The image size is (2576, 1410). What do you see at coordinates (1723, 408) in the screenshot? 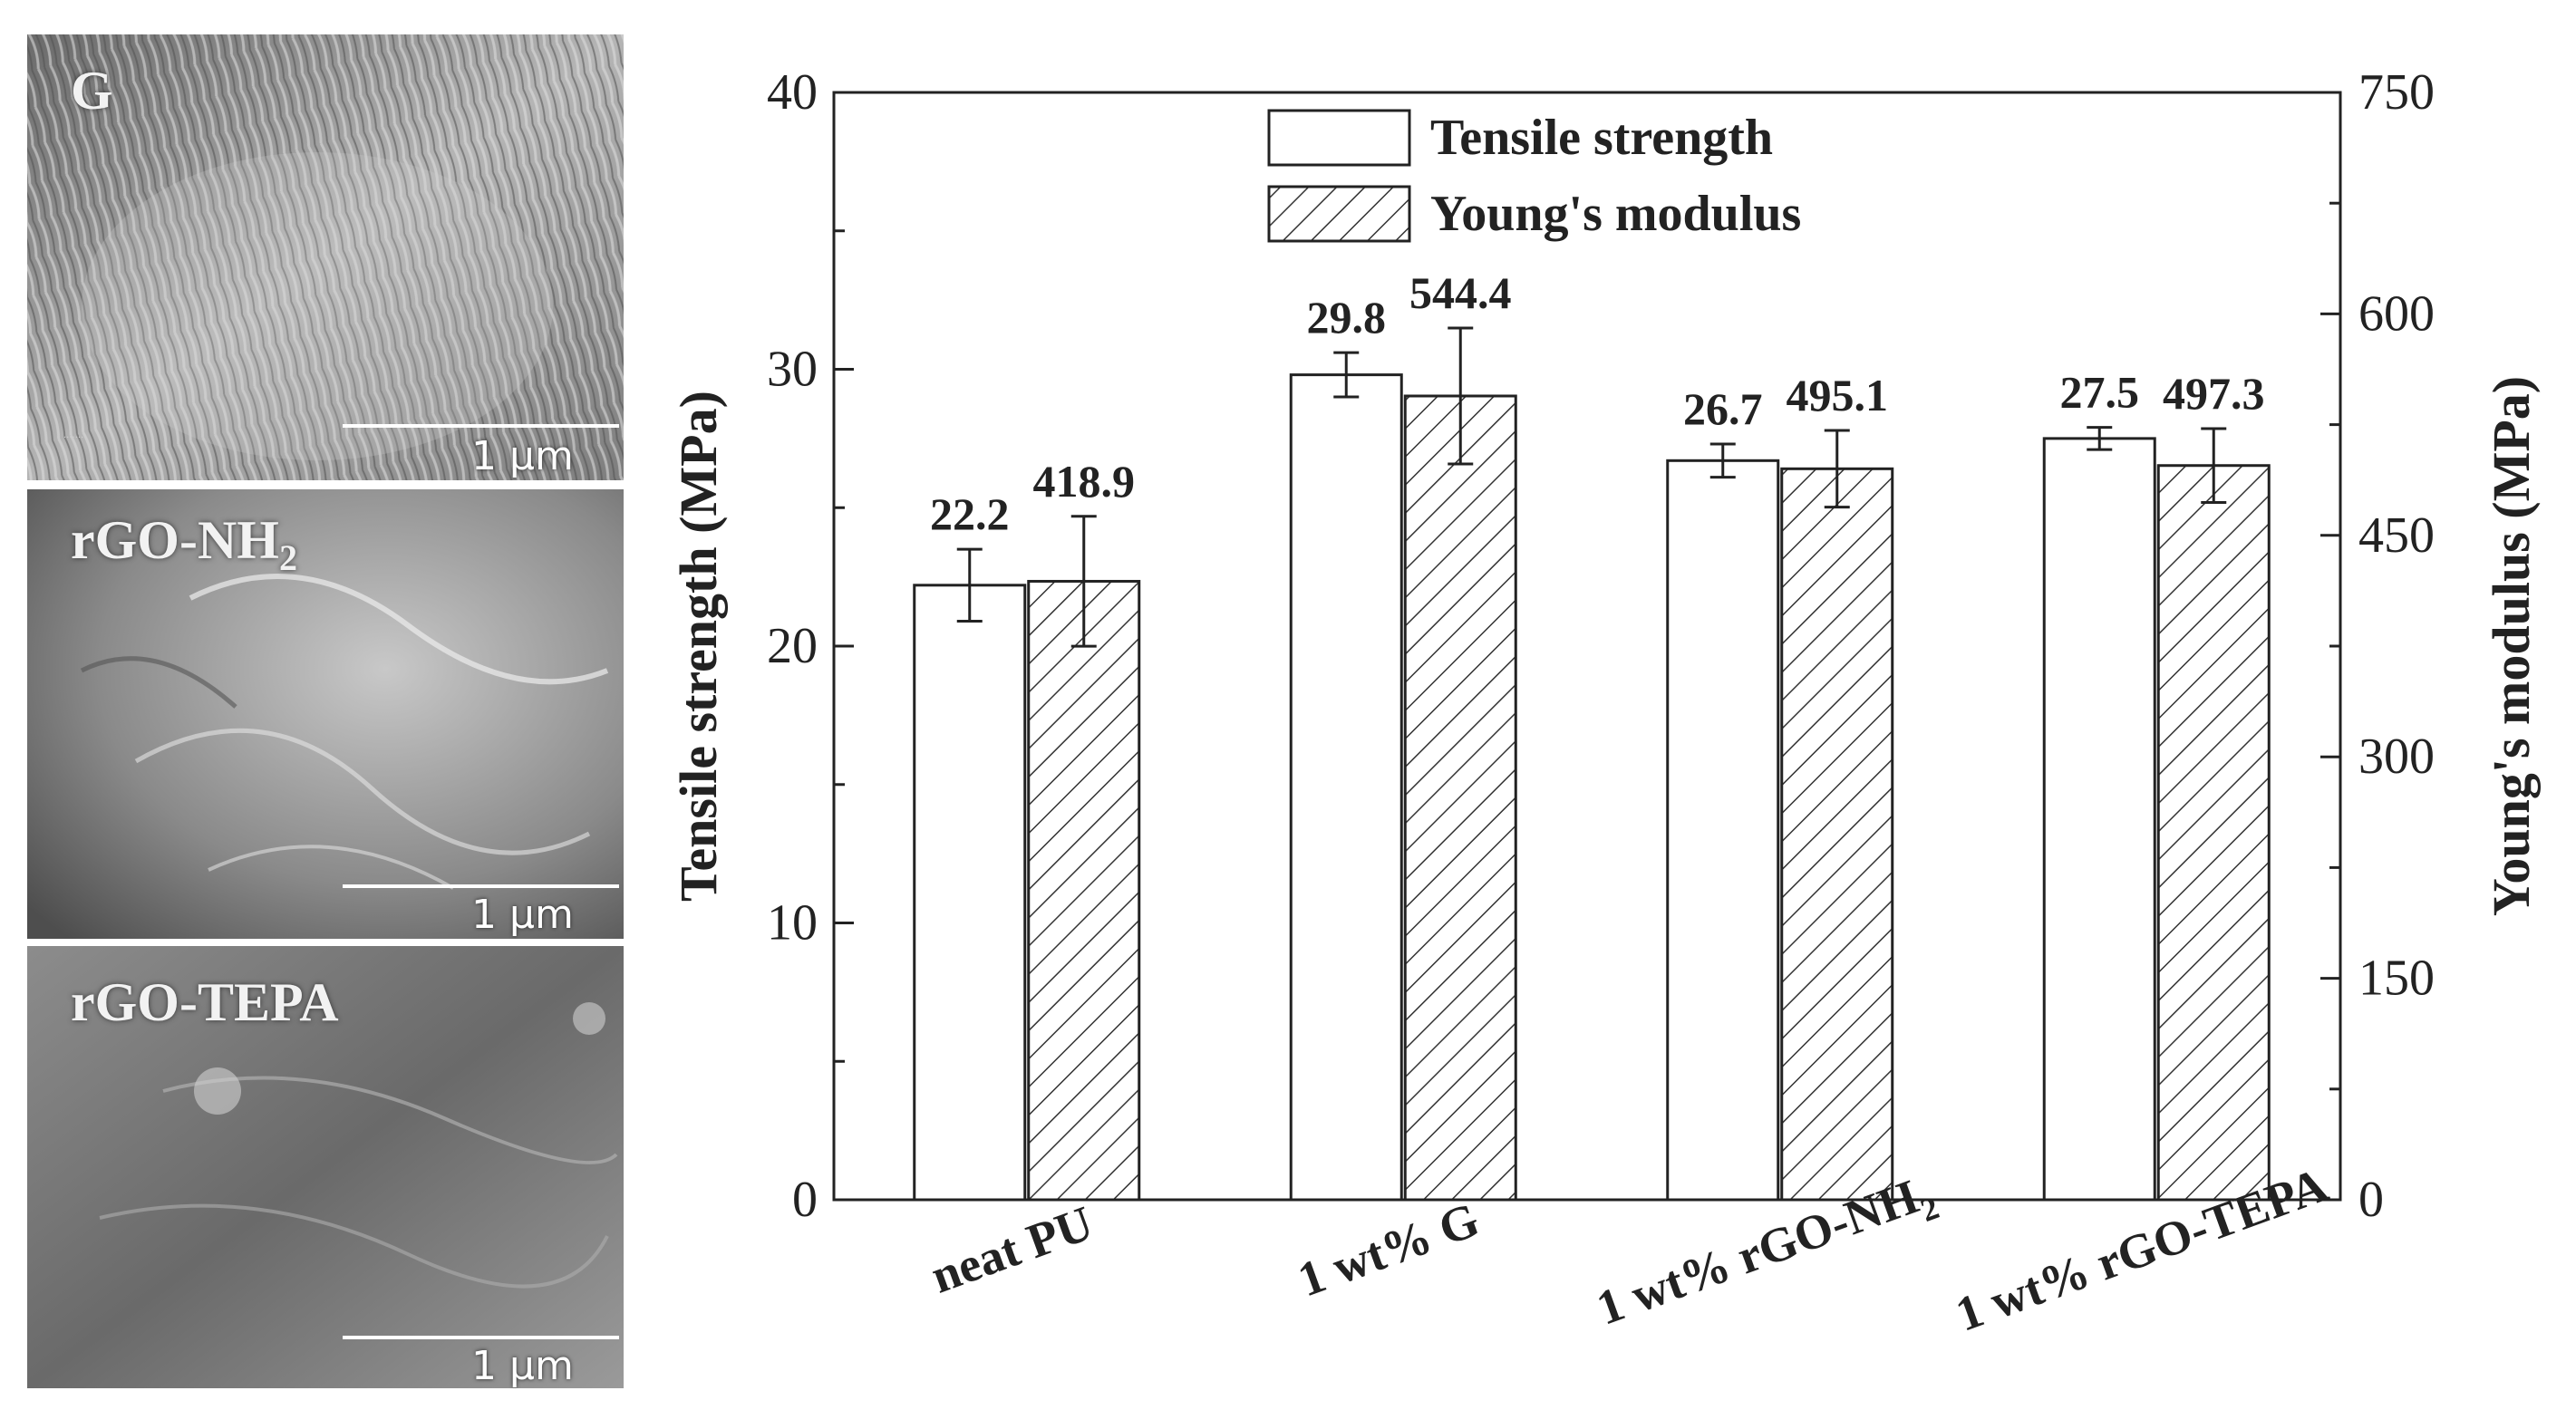
I see `data-label: 26.7` at bounding box center [1723, 408].